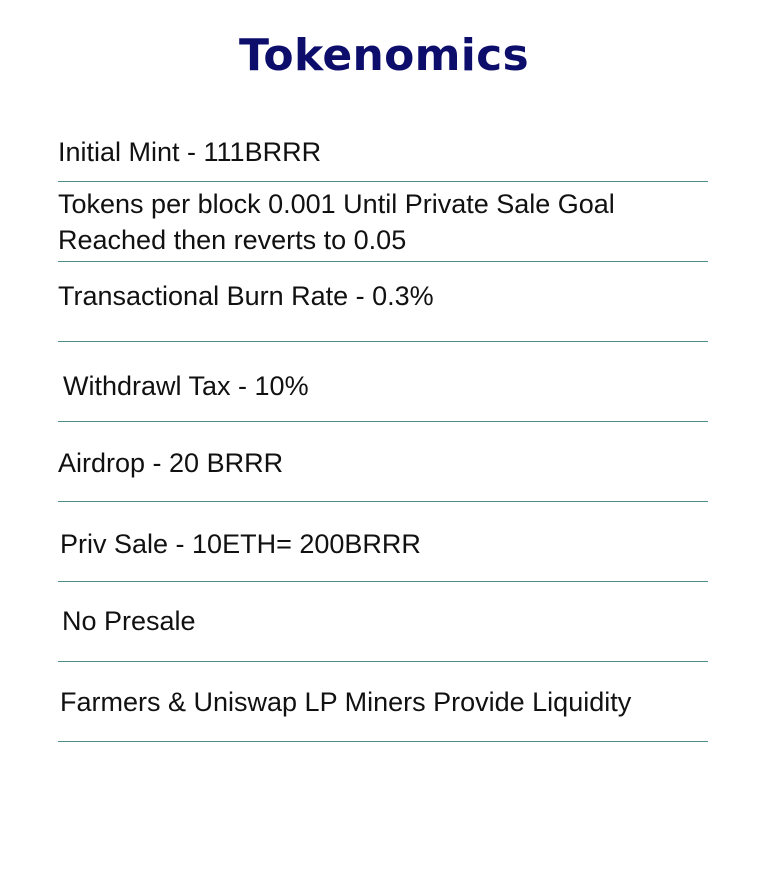  I want to click on page-title: Tokenomics, so click(384, 55).